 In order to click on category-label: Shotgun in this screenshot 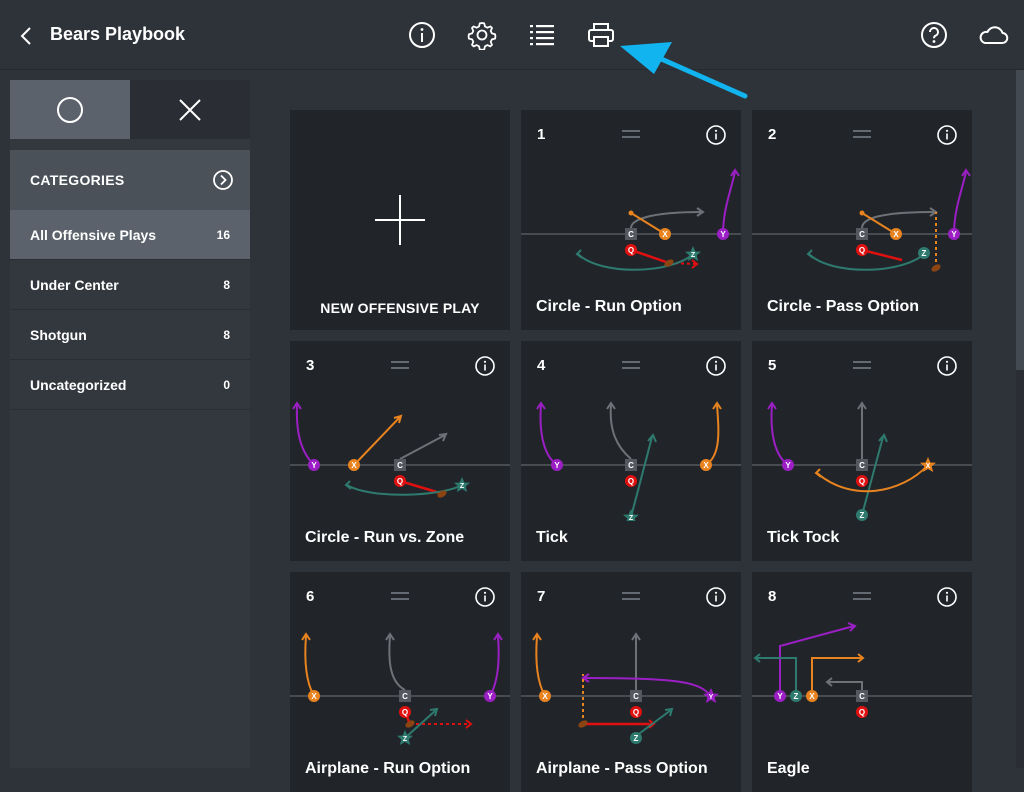, I will do `click(58, 334)`.